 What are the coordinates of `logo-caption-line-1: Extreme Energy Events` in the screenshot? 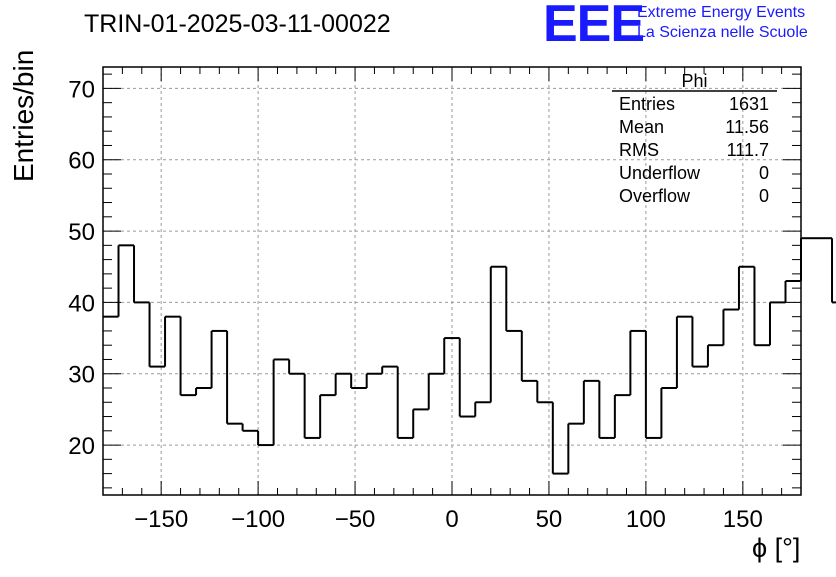 It's located at (721, 12).